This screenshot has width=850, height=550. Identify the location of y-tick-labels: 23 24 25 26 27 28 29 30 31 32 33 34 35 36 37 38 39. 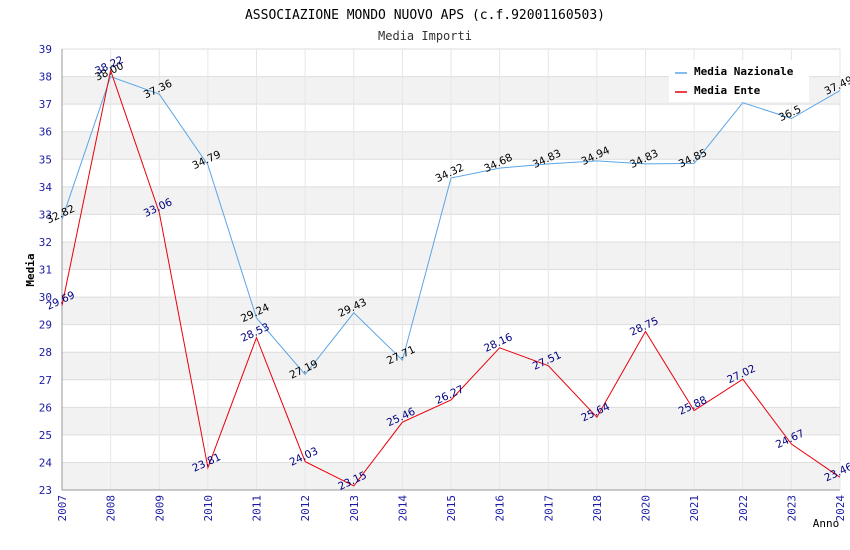
(46, 270).